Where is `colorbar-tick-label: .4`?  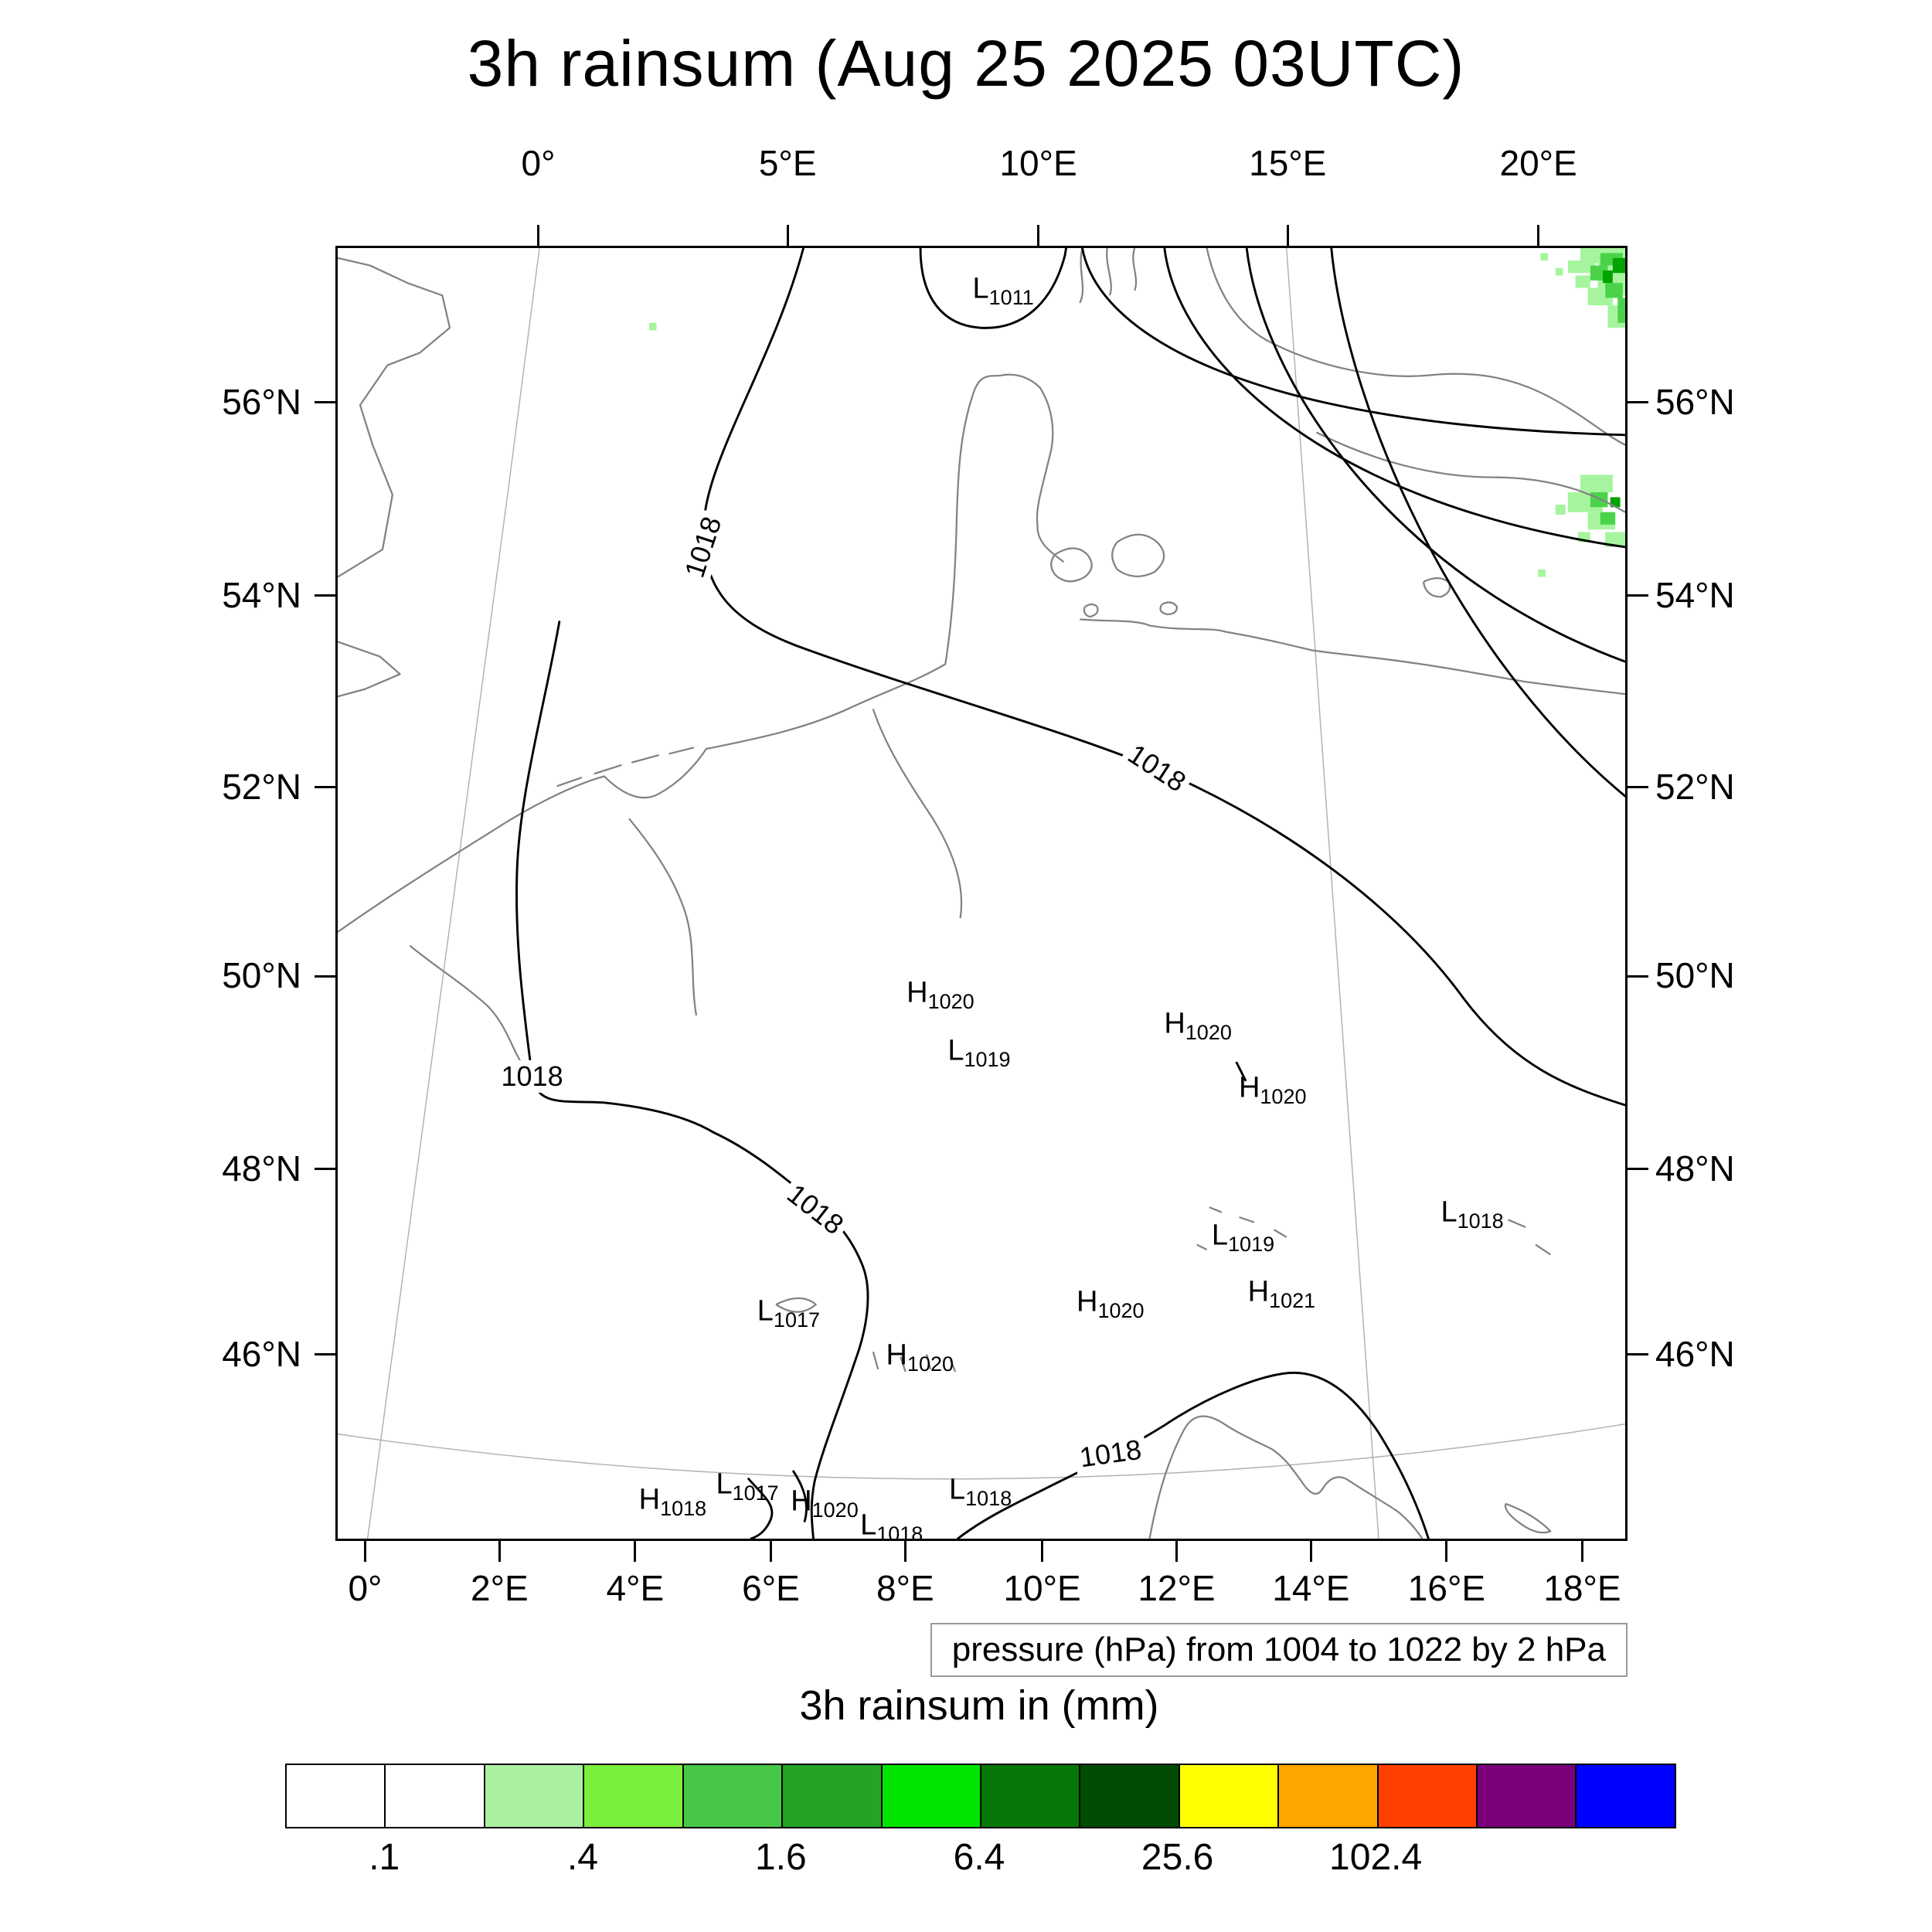
colorbar-tick-label: .4 is located at coordinates (582, 1857).